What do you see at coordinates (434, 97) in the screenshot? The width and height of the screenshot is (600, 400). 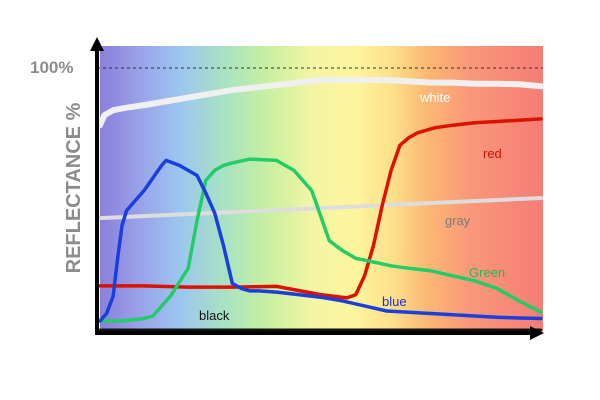 I see `label-white: white` at bounding box center [434, 97].